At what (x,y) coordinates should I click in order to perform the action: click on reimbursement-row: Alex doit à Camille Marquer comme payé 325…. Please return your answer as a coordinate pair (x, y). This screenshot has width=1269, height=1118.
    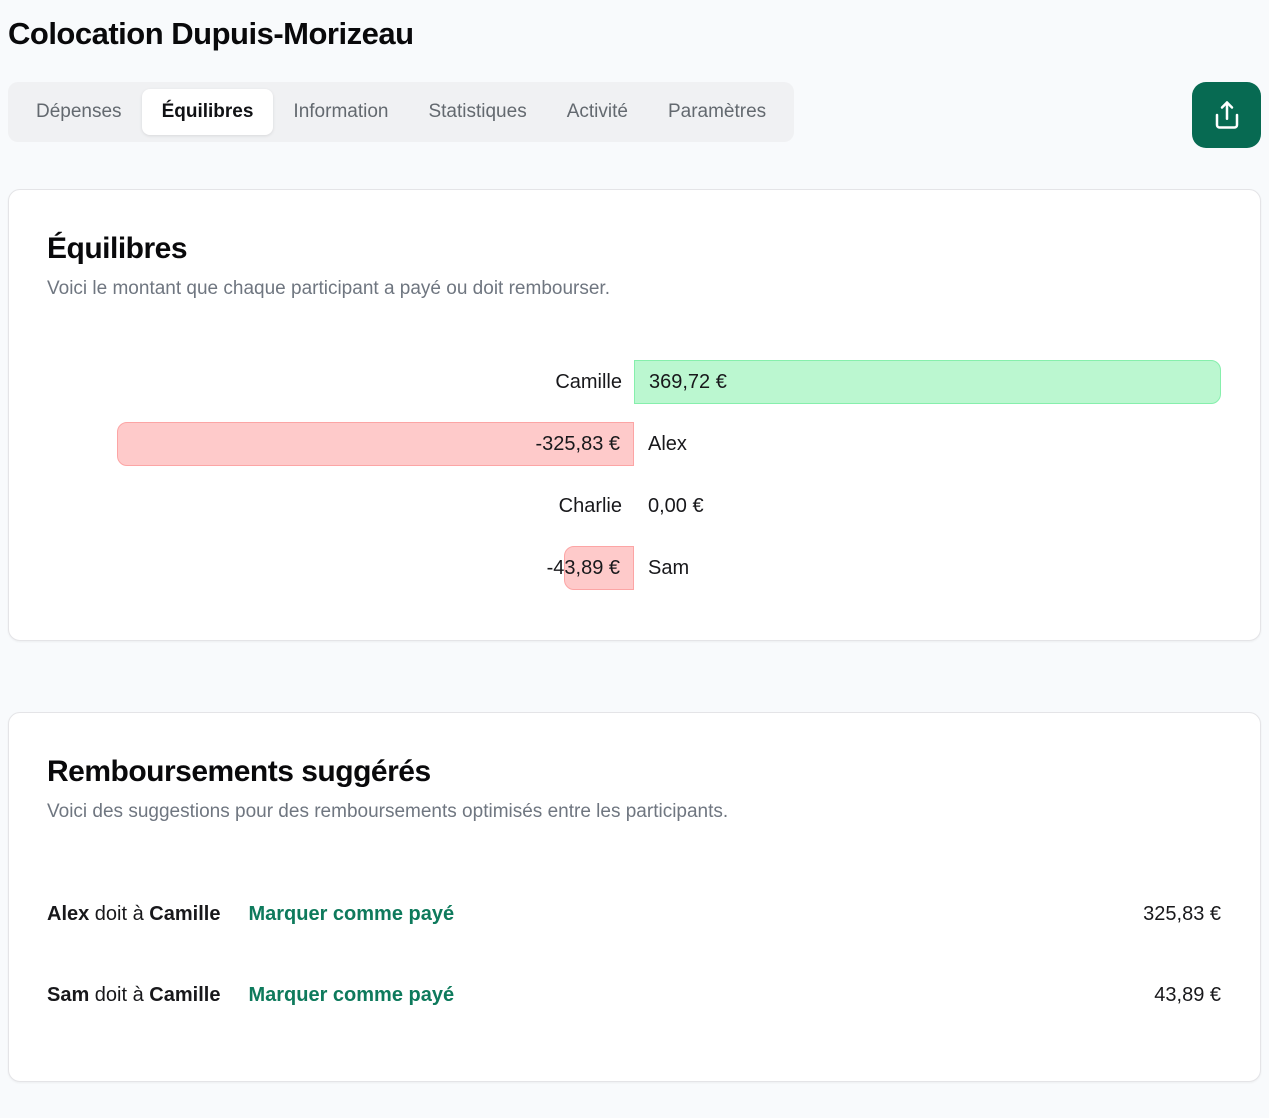
    Looking at the image, I should click on (634, 914).